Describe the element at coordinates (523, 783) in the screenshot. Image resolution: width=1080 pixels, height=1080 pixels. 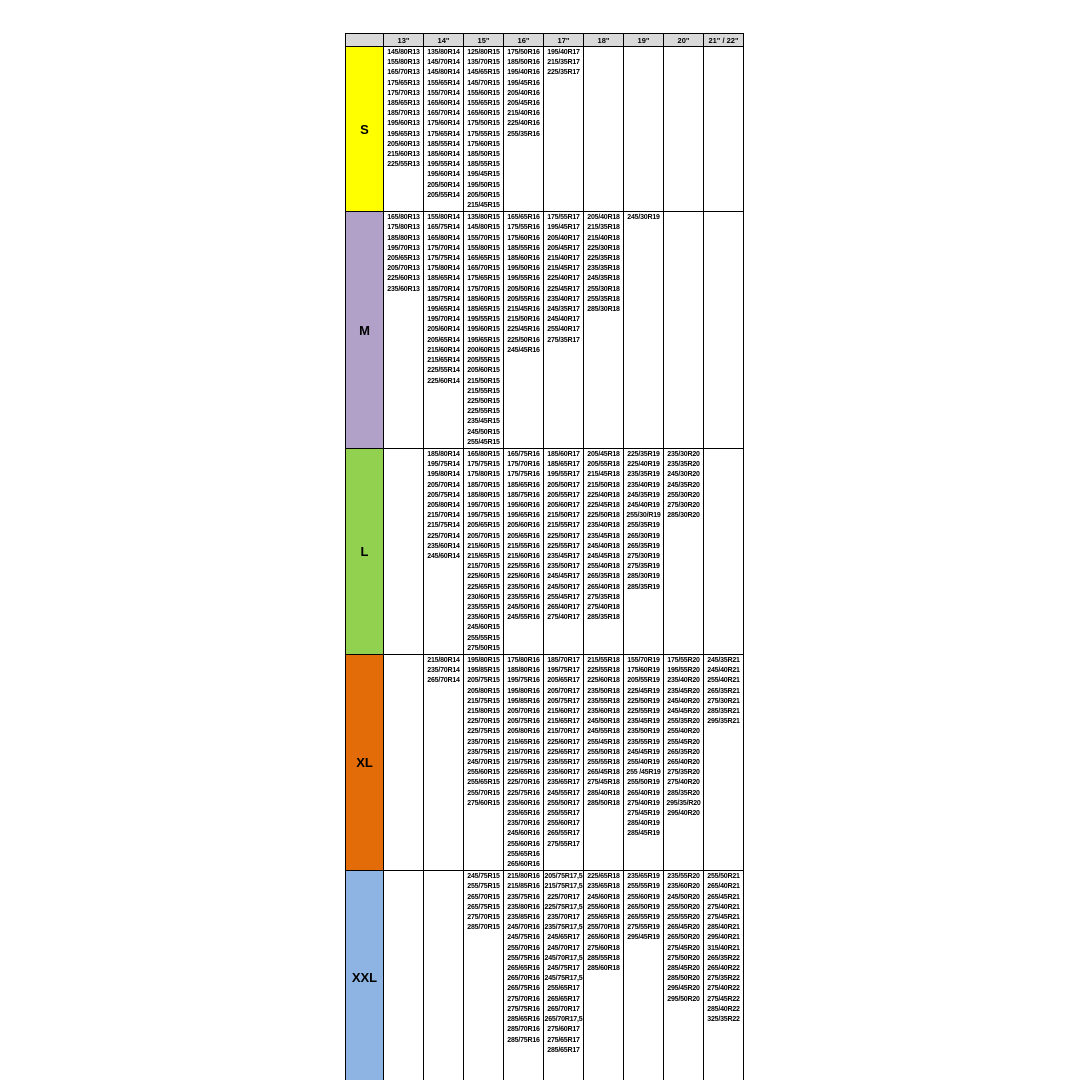
I see `tire-size: 225/70R16` at that location.